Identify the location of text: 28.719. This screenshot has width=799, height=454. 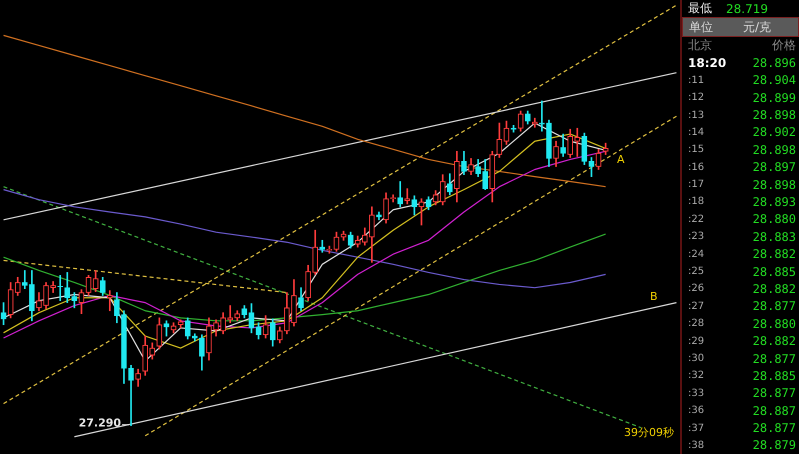
(747, 9).